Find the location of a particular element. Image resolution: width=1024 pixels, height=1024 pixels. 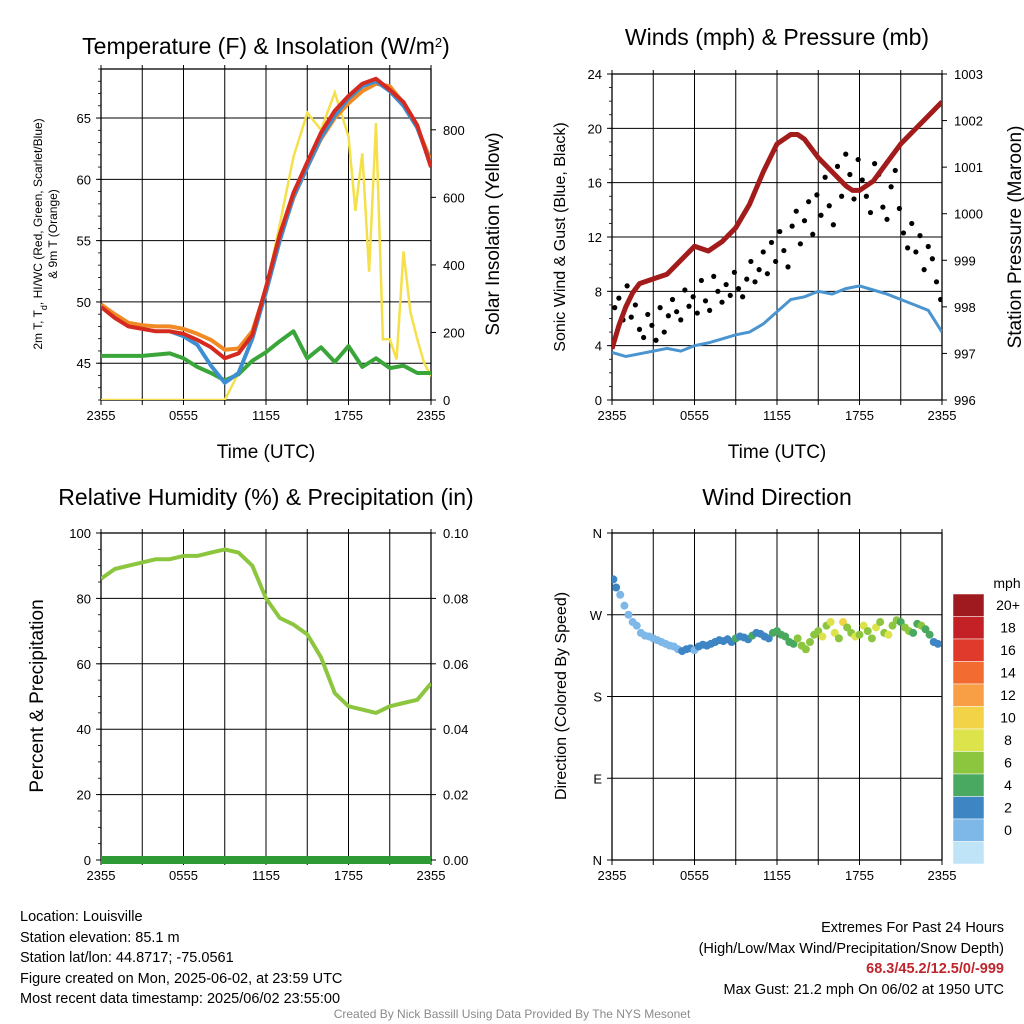

rh-ytick-label: 40 is located at coordinates (84, 729).